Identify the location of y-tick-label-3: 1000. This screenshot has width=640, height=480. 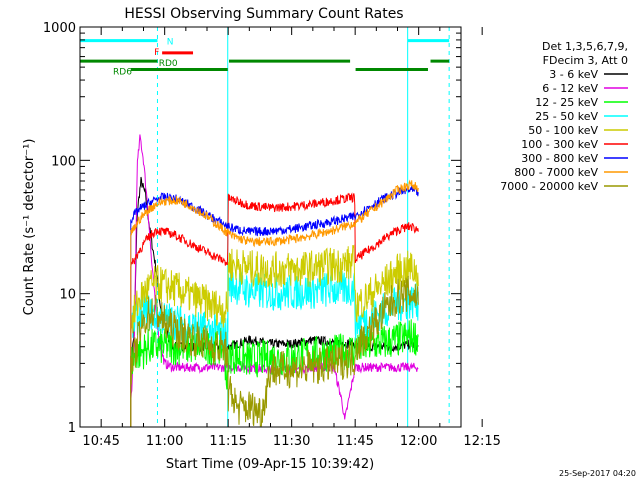
(59, 28).